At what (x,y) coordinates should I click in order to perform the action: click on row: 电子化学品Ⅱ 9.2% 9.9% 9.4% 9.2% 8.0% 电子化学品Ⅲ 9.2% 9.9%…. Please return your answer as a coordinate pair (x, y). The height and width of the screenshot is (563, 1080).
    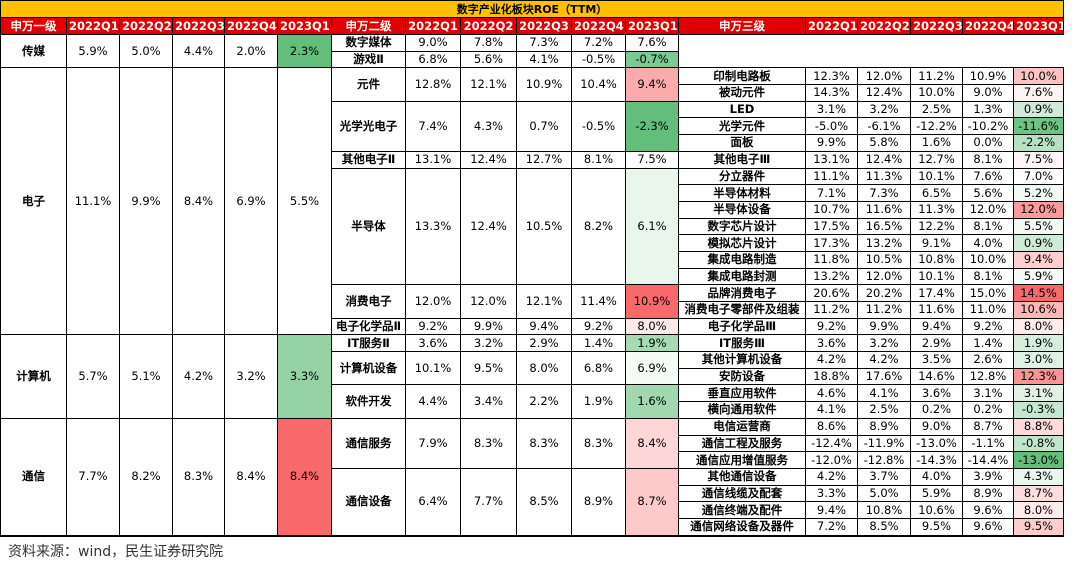
    Looking at the image, I should click on (533, 326).